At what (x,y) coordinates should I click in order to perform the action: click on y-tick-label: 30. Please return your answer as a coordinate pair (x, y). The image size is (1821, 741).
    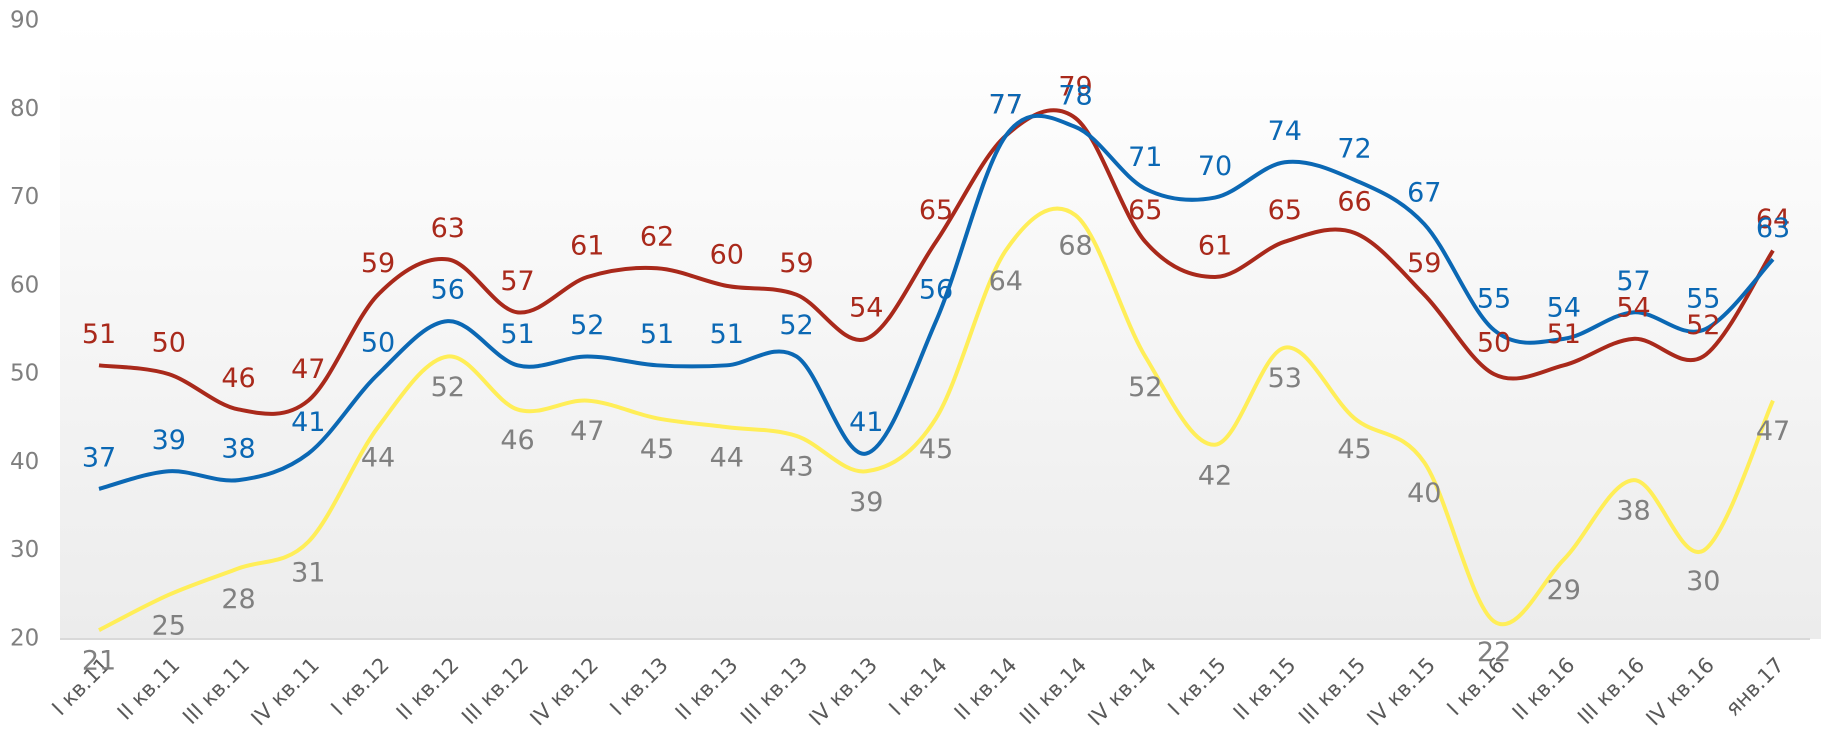
    Looking at the image, I should click on (24, 550).